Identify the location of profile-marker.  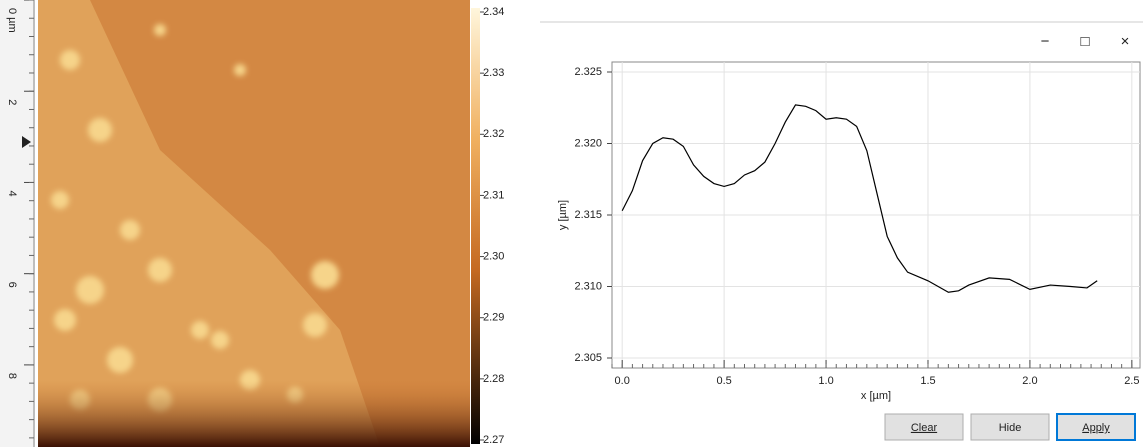
(26, 142).